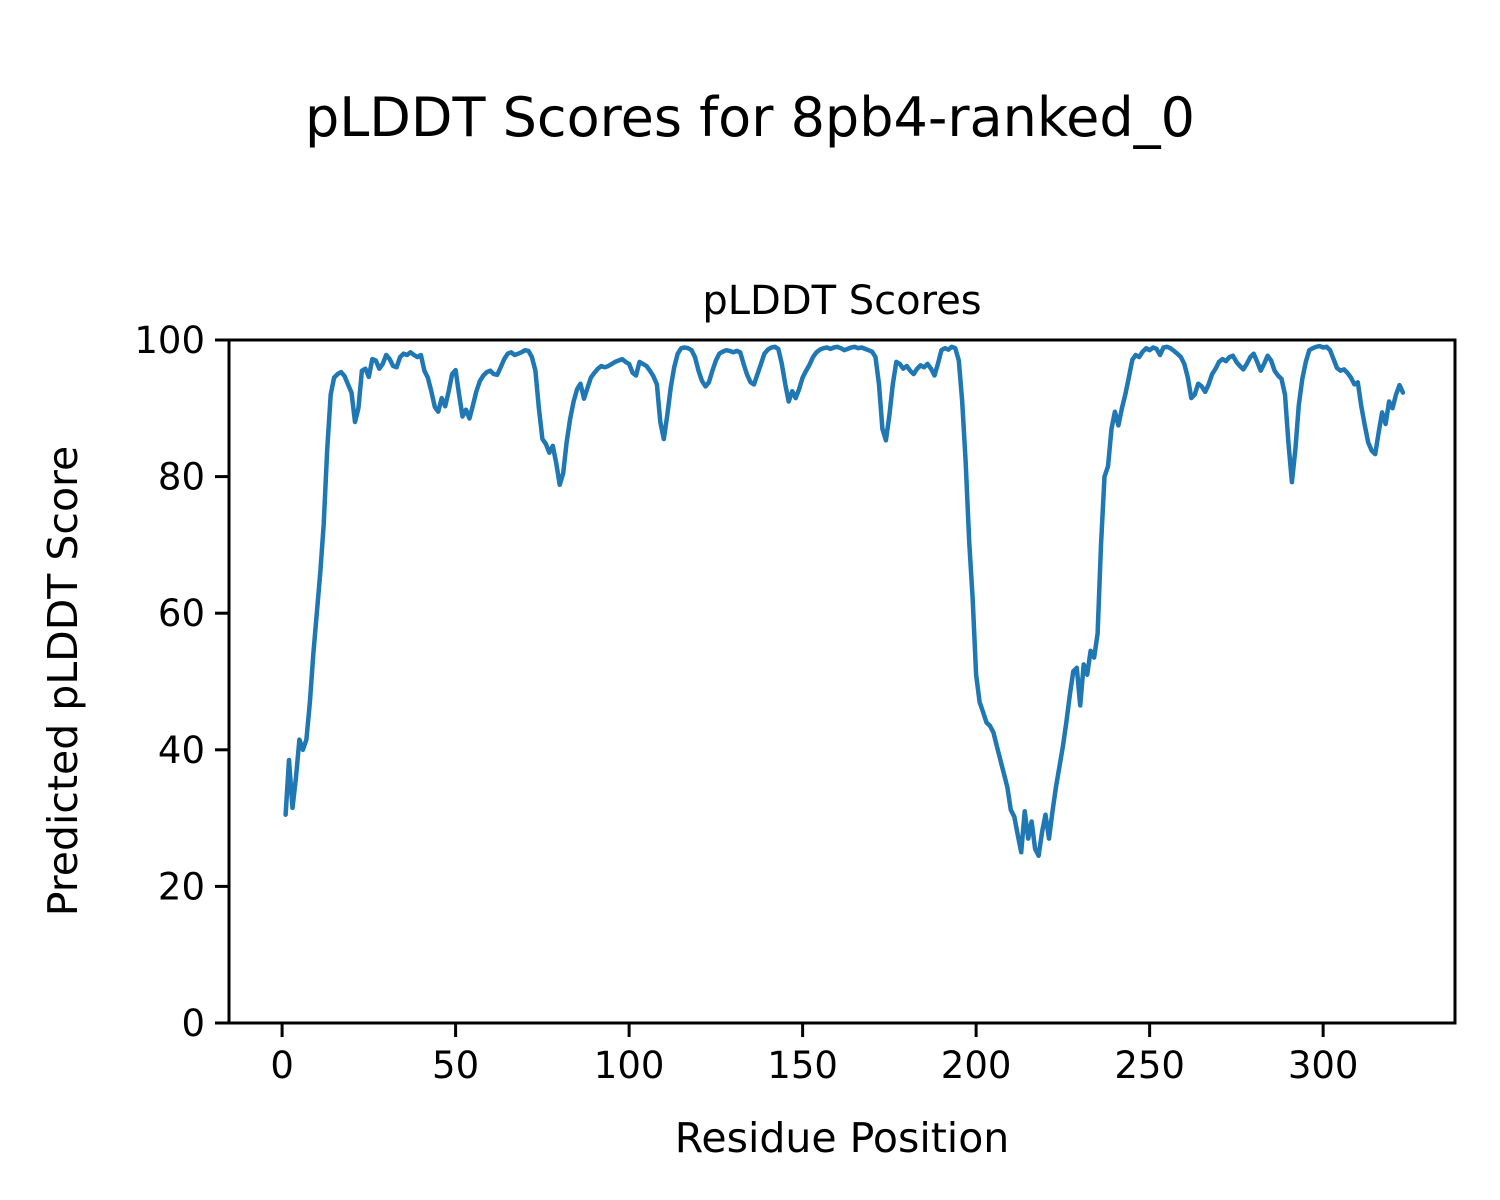 The width and height of the screenshot is (1500, 1200). I want to click on x-tick-label: 150, so click(802, 1065).